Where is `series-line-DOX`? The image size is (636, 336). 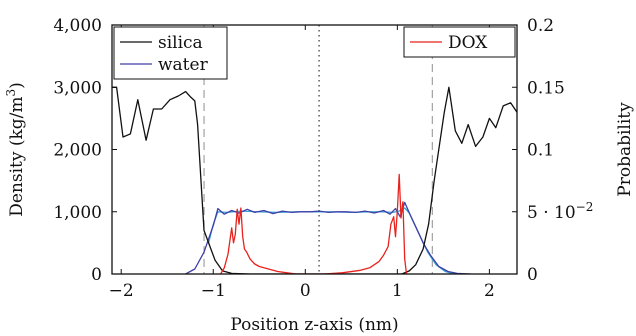 series-line-DOX is located at coordinates (314, 223).